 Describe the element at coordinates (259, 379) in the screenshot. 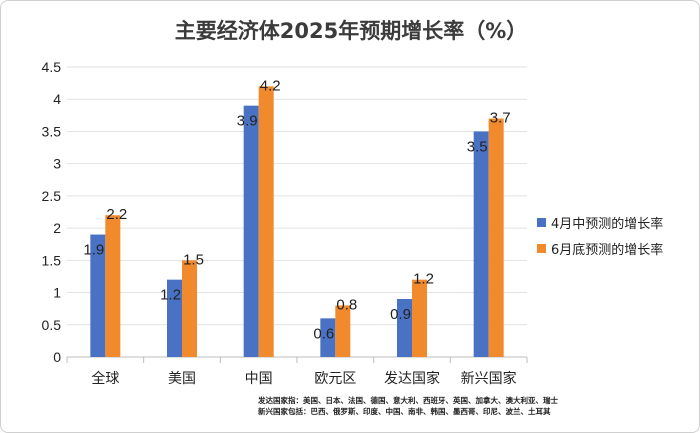

I see `x-category-label: 中国` at that location.